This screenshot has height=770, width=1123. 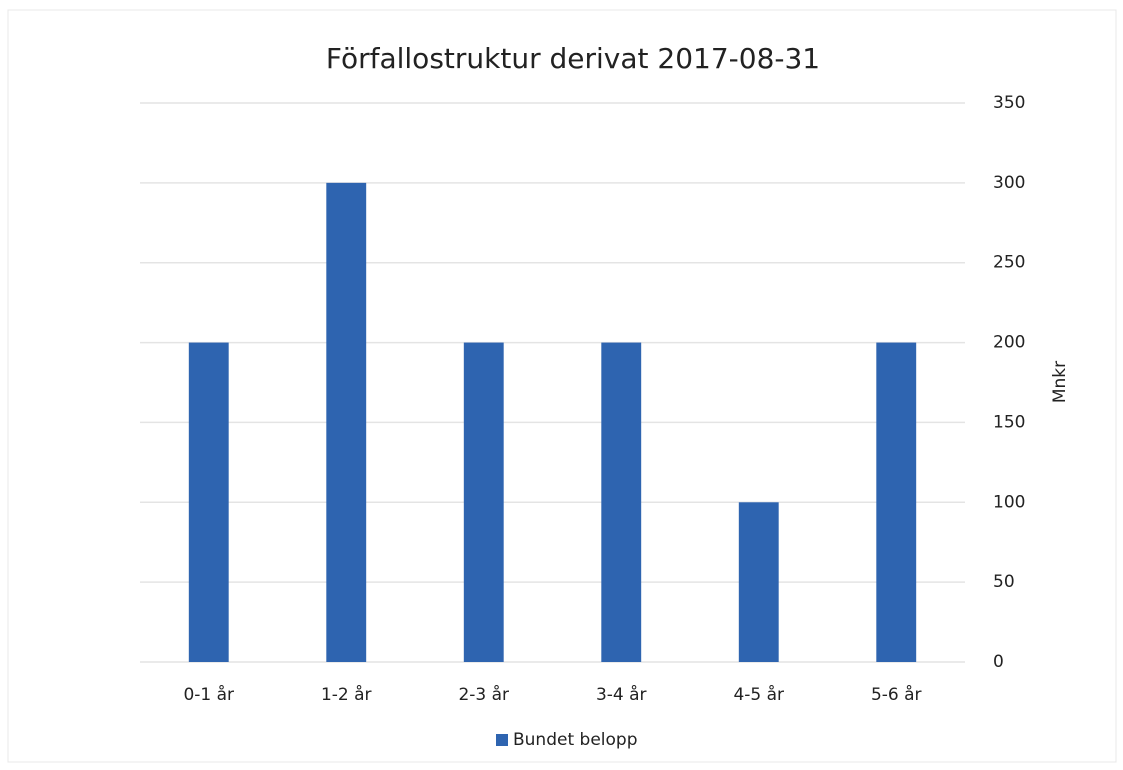 I want to click on y-tick-label: 250, so click(x=1009, y=263).